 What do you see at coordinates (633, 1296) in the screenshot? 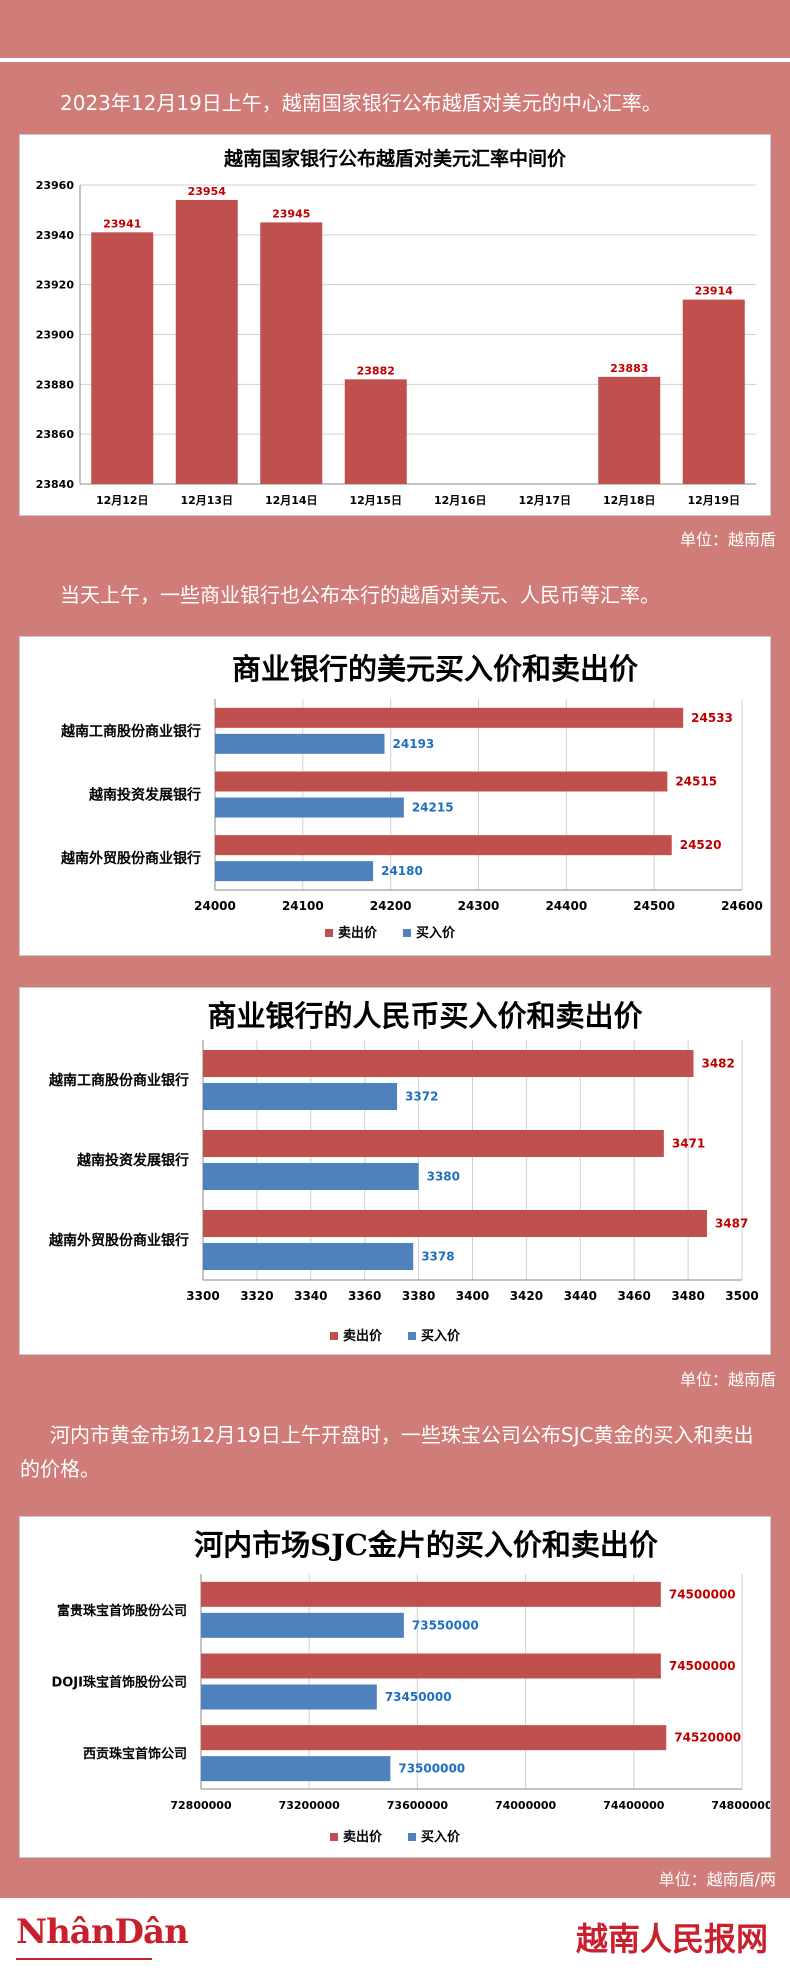
I see `x-tick-label: 3460` at bounding box center [633, 1296].